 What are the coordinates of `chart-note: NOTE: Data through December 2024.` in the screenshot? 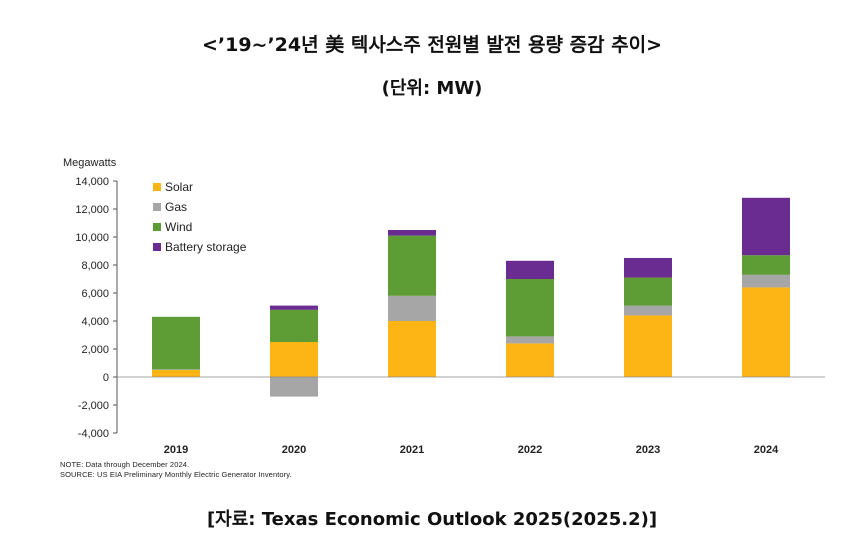 It's located at (125, 464).